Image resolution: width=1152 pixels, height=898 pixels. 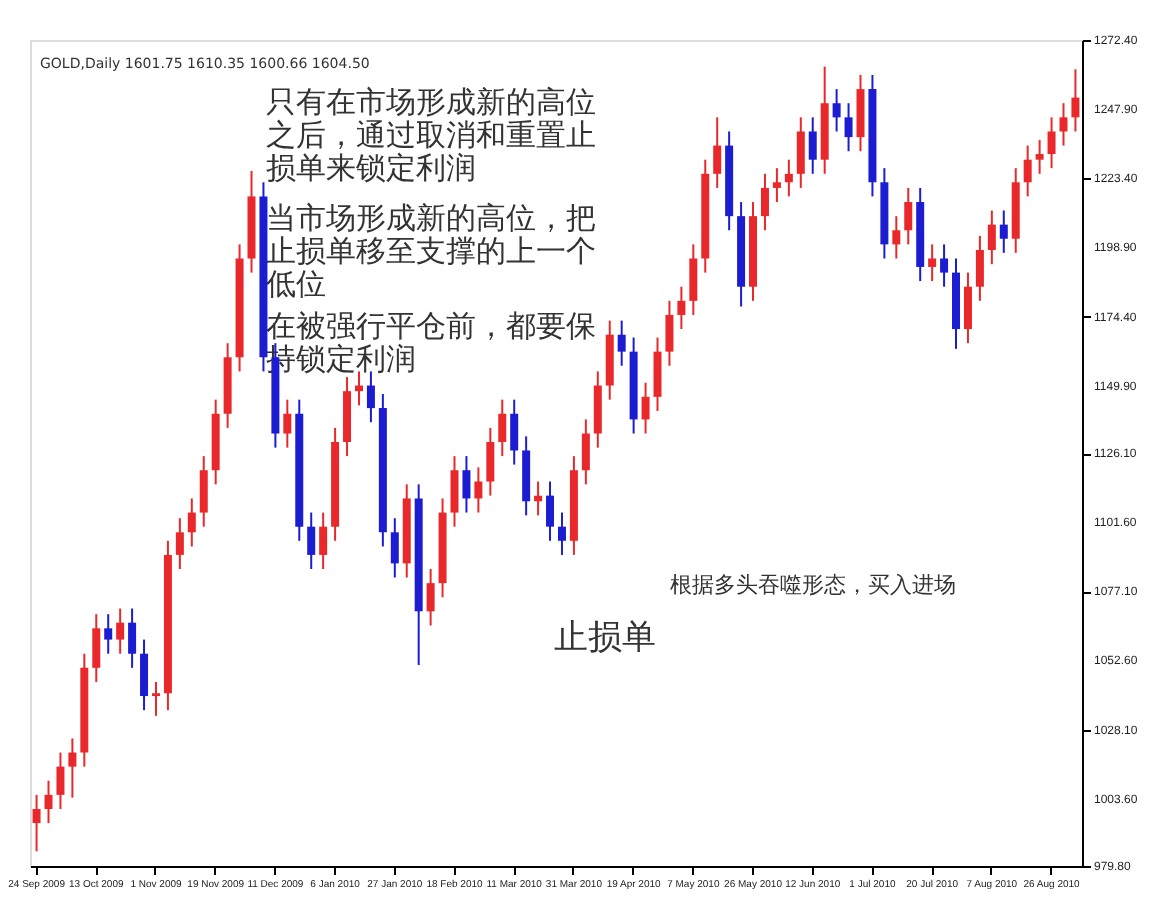 What do you see at coordinates (813, 585) in the screenshot?
I see `annotation: 根据多头吞噬形态，买入进场` at bounding box center [813, 585].